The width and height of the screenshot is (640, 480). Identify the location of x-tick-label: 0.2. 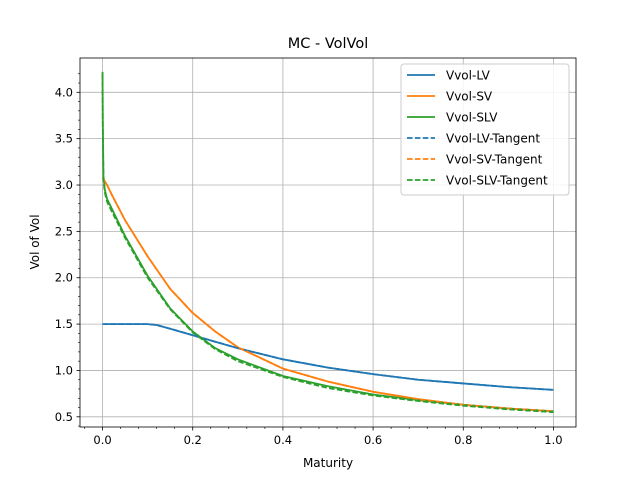
(193, 440).